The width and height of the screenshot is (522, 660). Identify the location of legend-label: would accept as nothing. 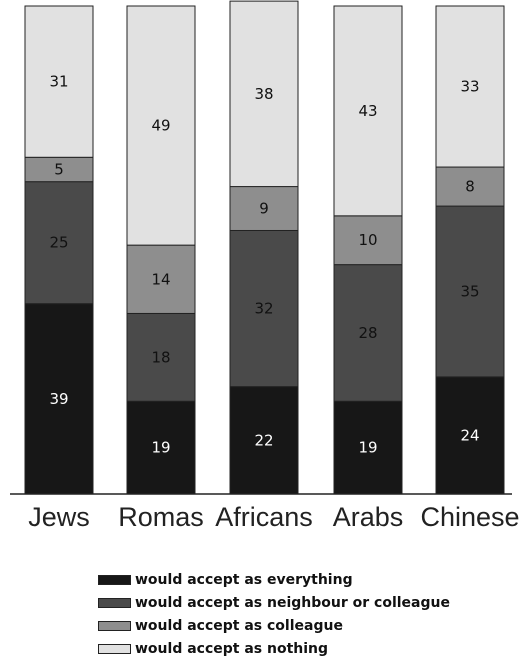
(232, 648).